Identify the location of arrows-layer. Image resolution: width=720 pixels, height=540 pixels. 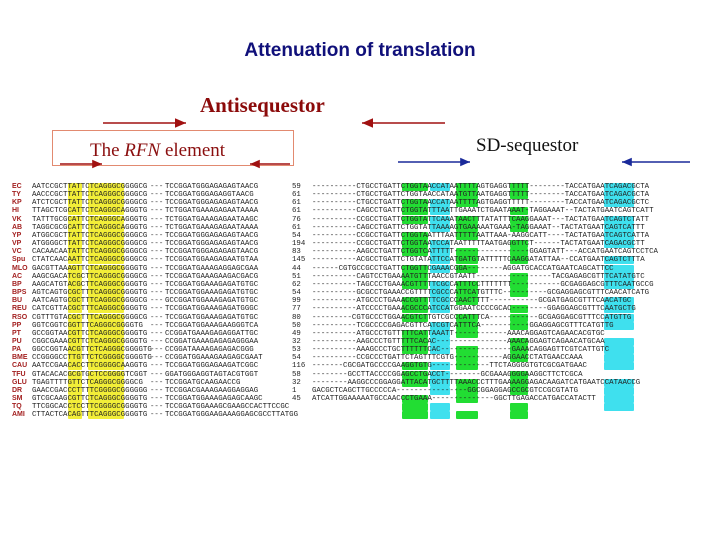
(375, 143).